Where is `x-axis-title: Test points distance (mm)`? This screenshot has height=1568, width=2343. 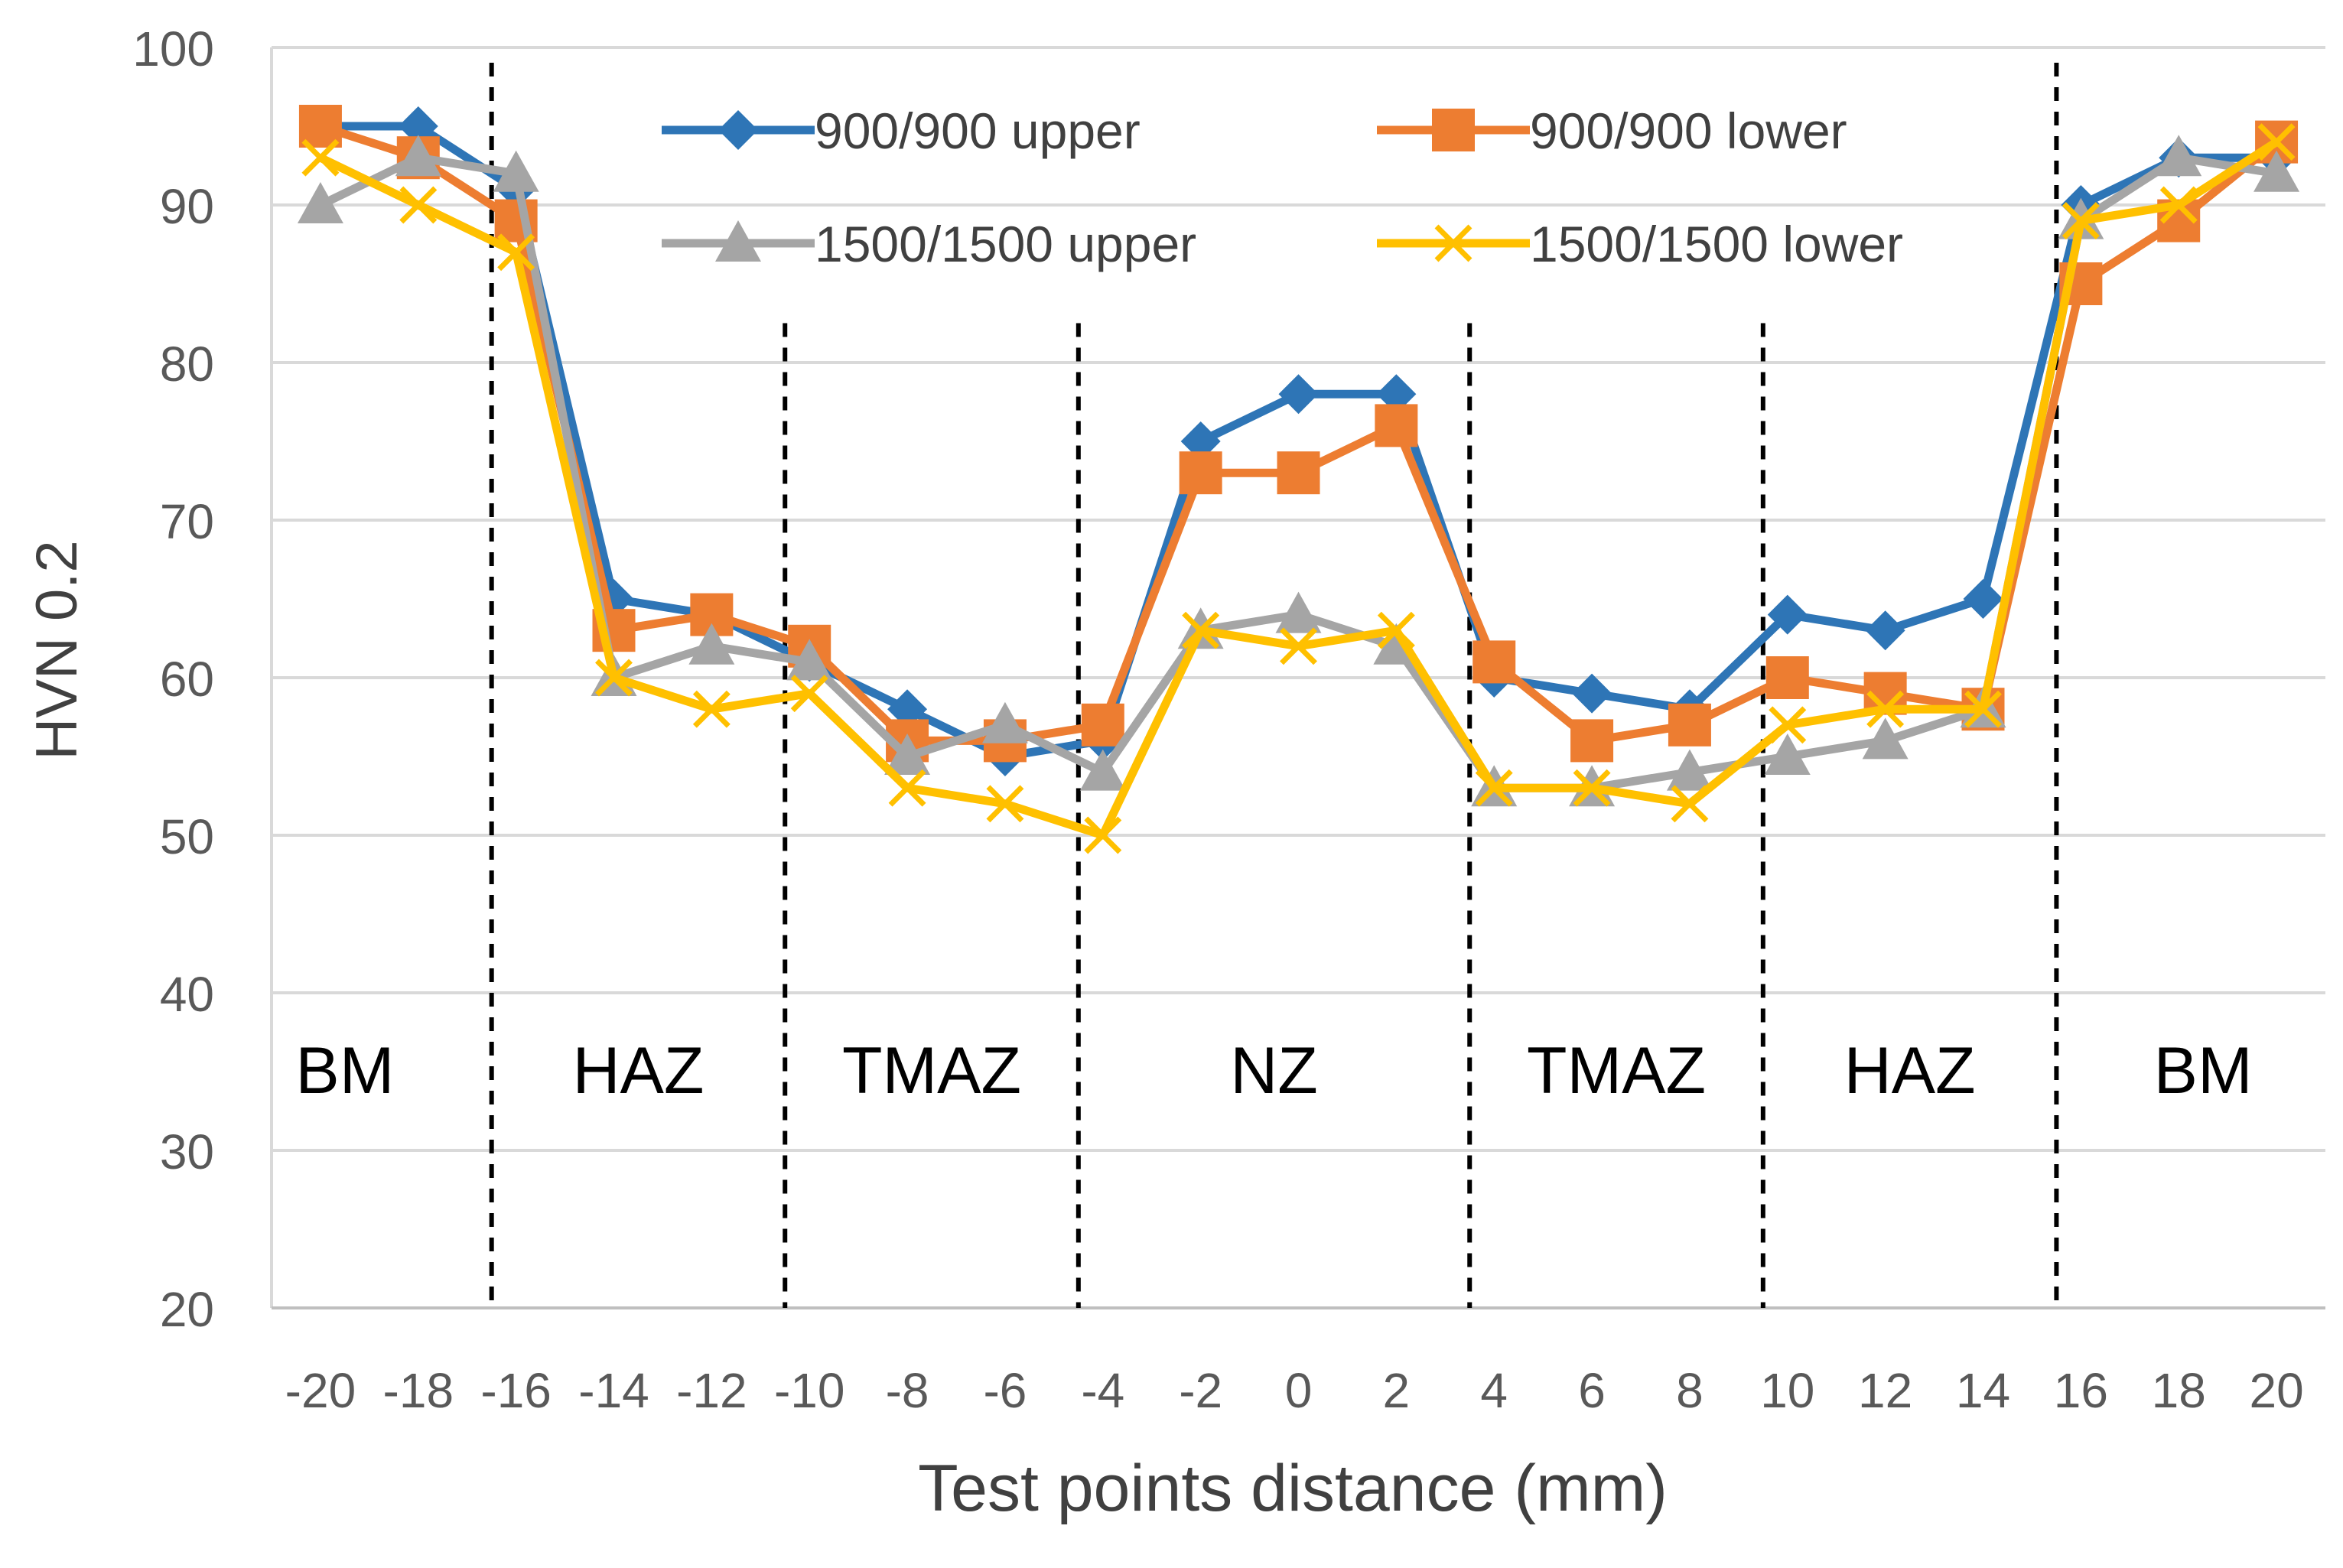 x-axis-title: Test points distance (mm) is located at coordinates (1293, 1488).